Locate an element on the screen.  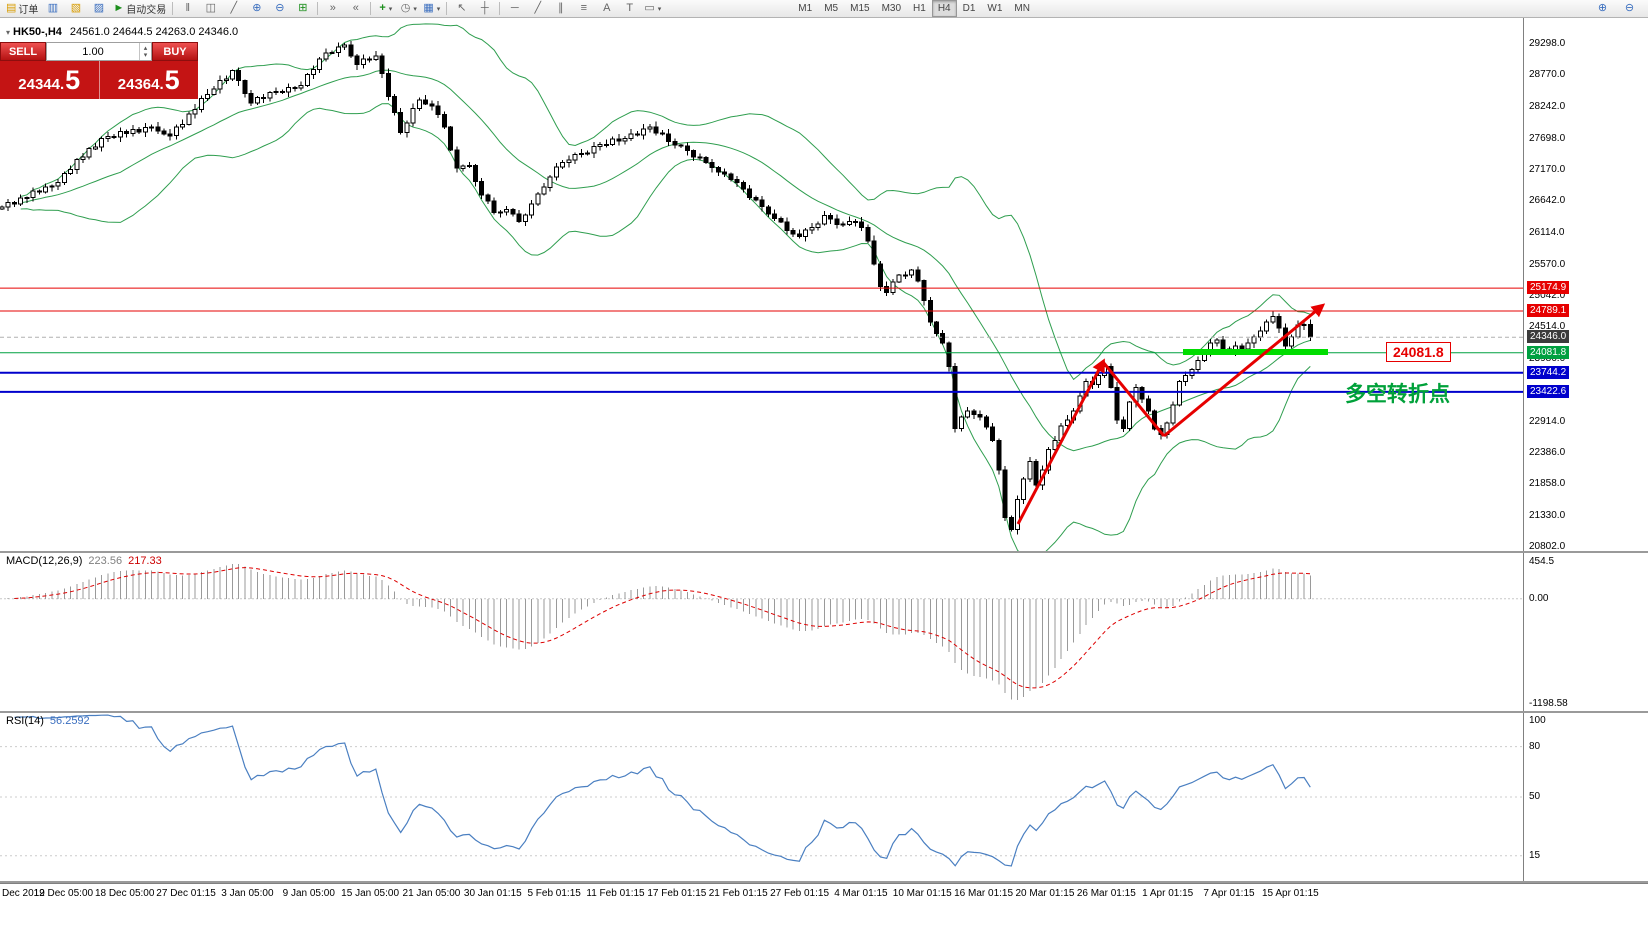
equidistant-channel-button: ∥ is located at coordinates (560, 9).